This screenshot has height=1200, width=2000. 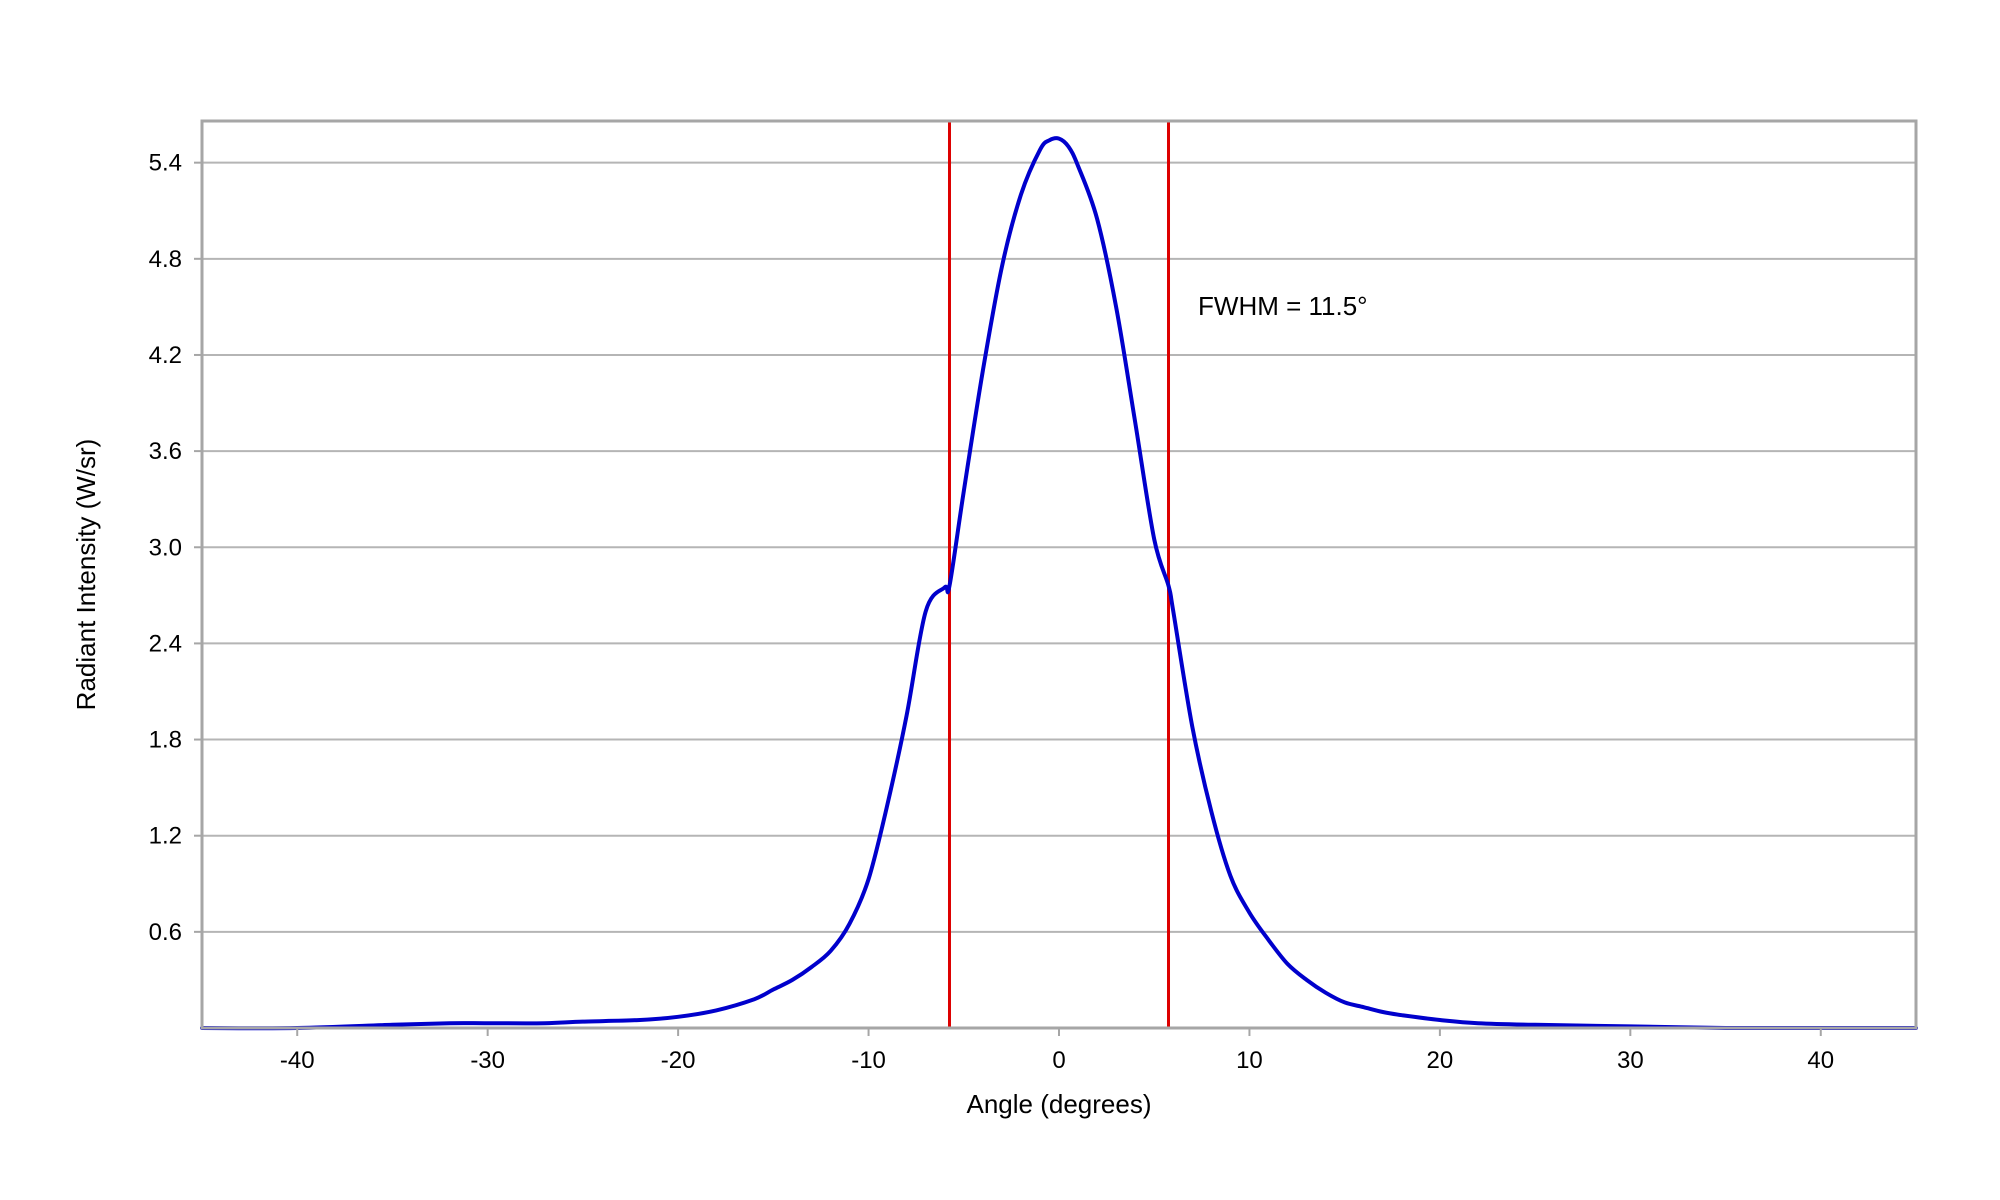 I want to click on x-tick-label: -20, so click(x=678, y=1060).